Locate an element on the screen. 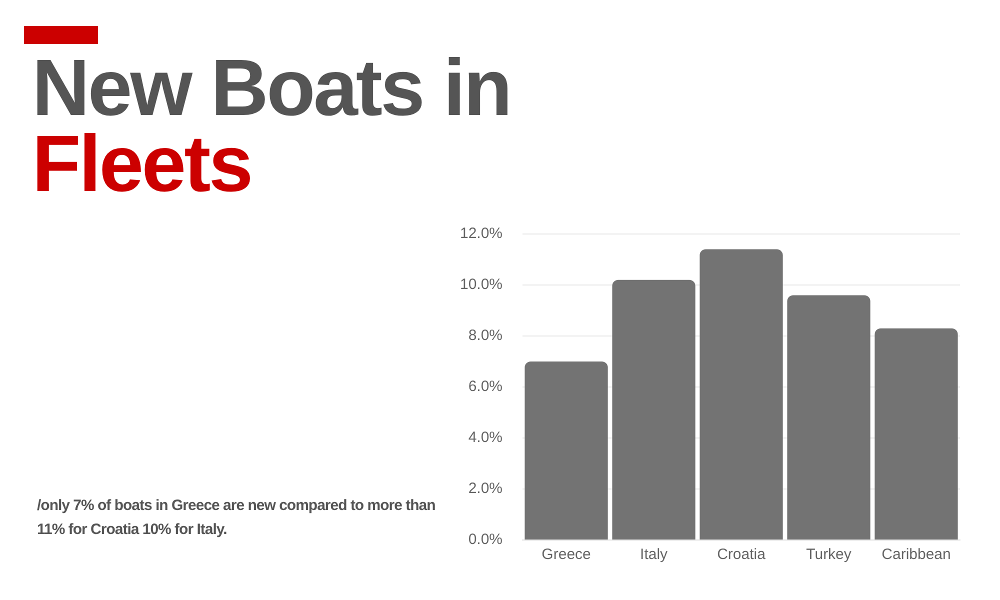 The image size is (1000, 600). y-tick-label: 8.0% is located at coordinates (485, 335).